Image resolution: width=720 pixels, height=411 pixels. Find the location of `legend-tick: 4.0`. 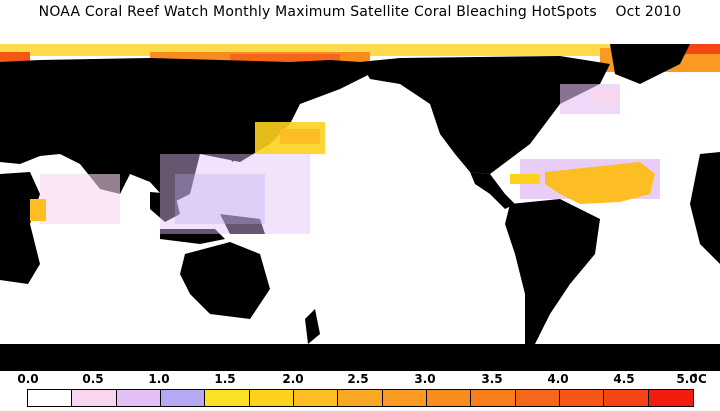

legend-tick: 4.0 is located at coordinates (558, 379).